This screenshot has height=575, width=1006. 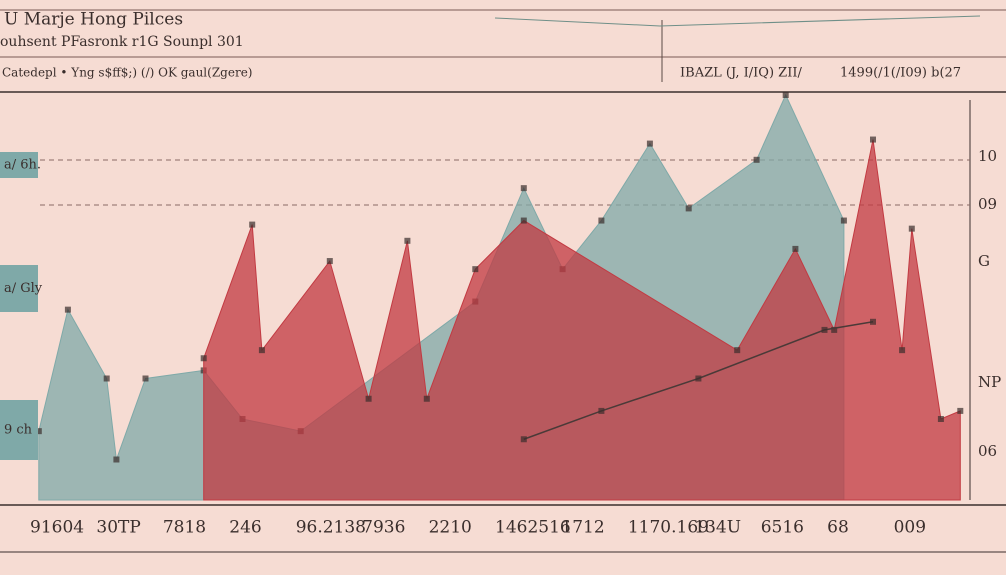 What do you see at coordinates (23, 288) in the screenshot?
I see `side-label: a/ Gly` at bounding box center [23, 288].